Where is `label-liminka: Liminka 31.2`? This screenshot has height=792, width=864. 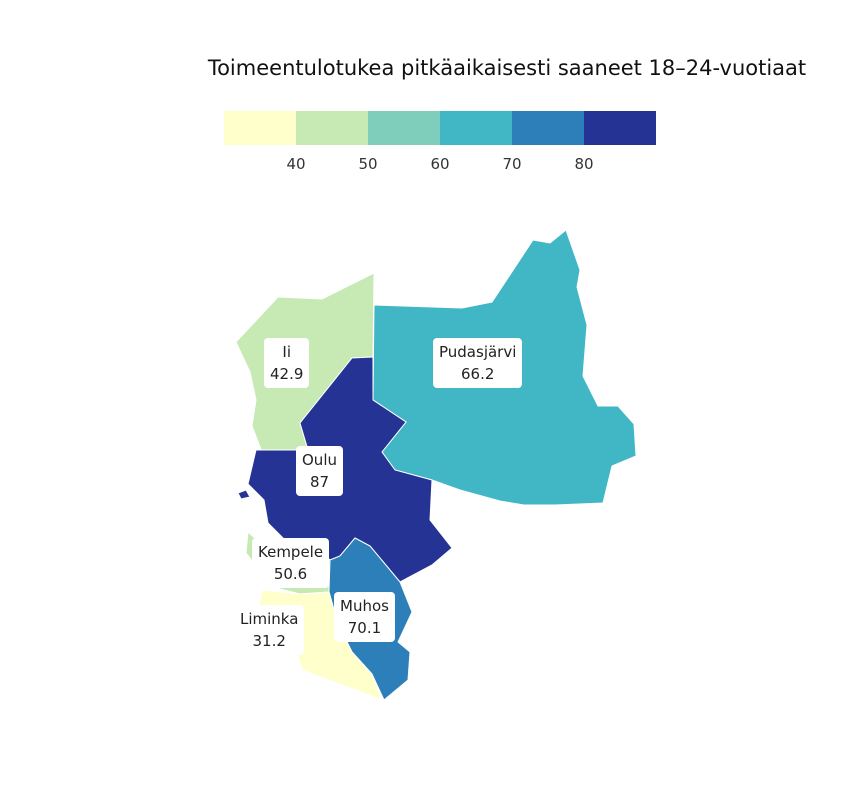 label-liminka: Liminka 31.2 is located at coordinates (269, 630).